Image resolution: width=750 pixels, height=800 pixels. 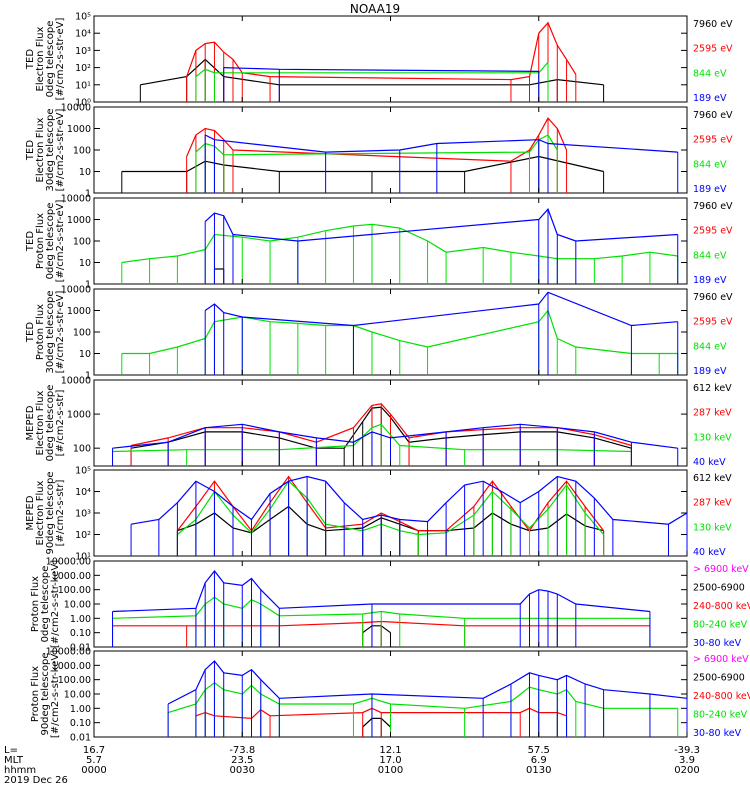 What do you see at coordinates (30, 422) in the screenshot?
I see `y-axis-label: MEPED` at bounding box center [30, 422].